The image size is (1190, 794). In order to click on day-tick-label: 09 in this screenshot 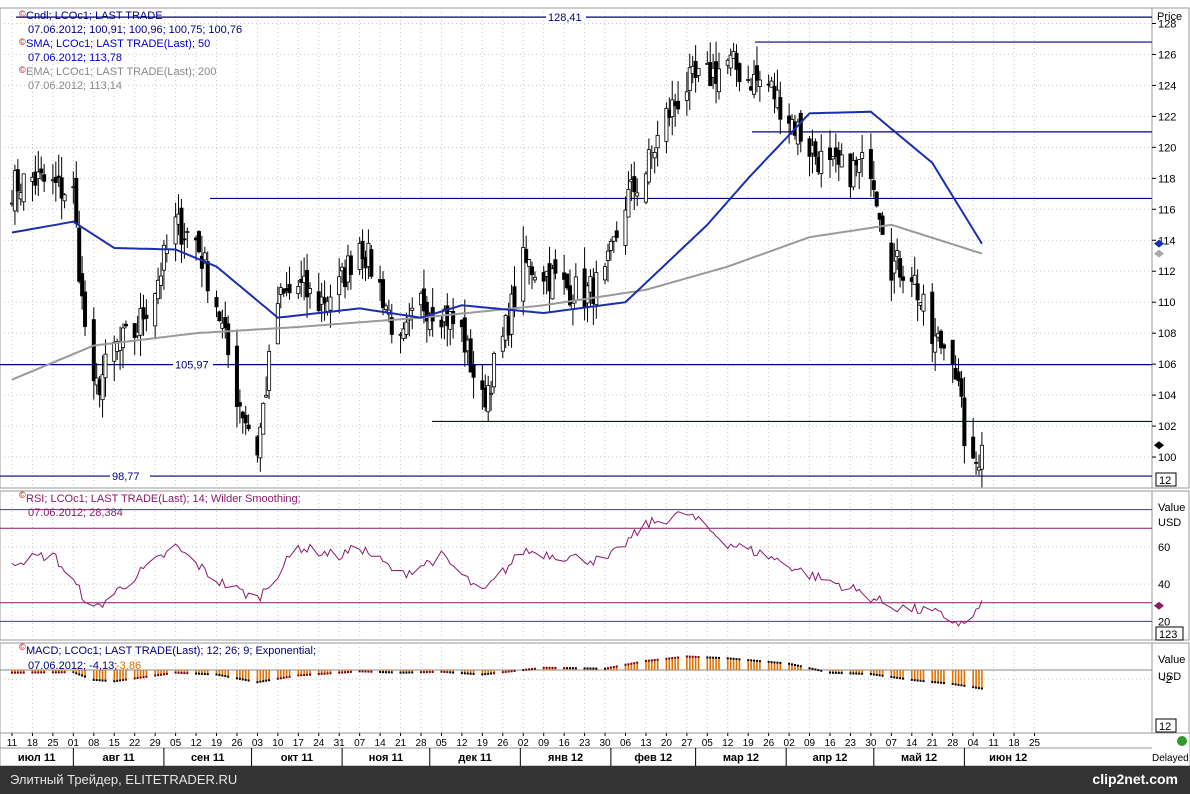, I will do `click(810, 743)`.